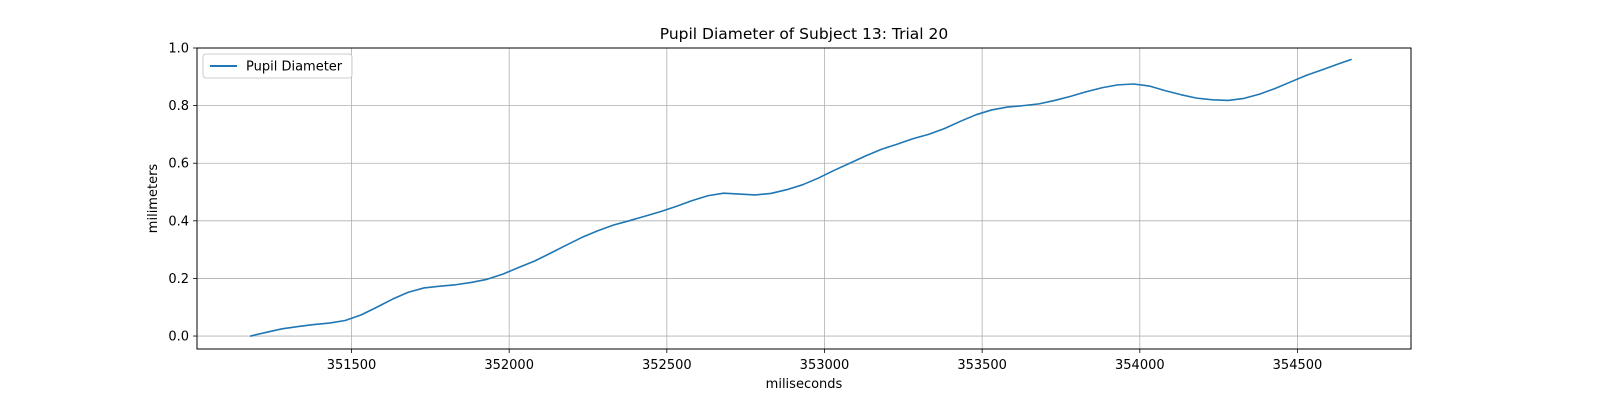 This screenshot has height=400, width=1600. I want to click on y-tick-label: 0.4, so click(178, 221).